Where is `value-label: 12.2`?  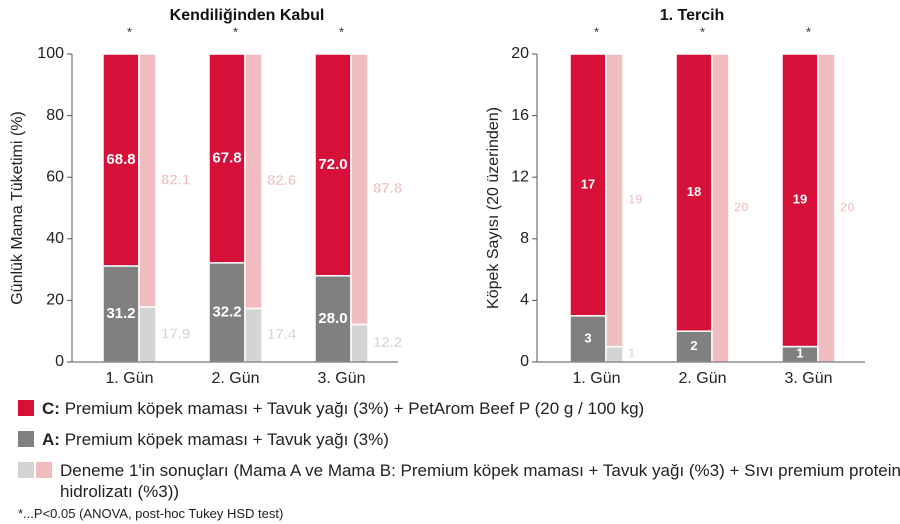
value-label: 12.2 is located at coordinates (387, 342).